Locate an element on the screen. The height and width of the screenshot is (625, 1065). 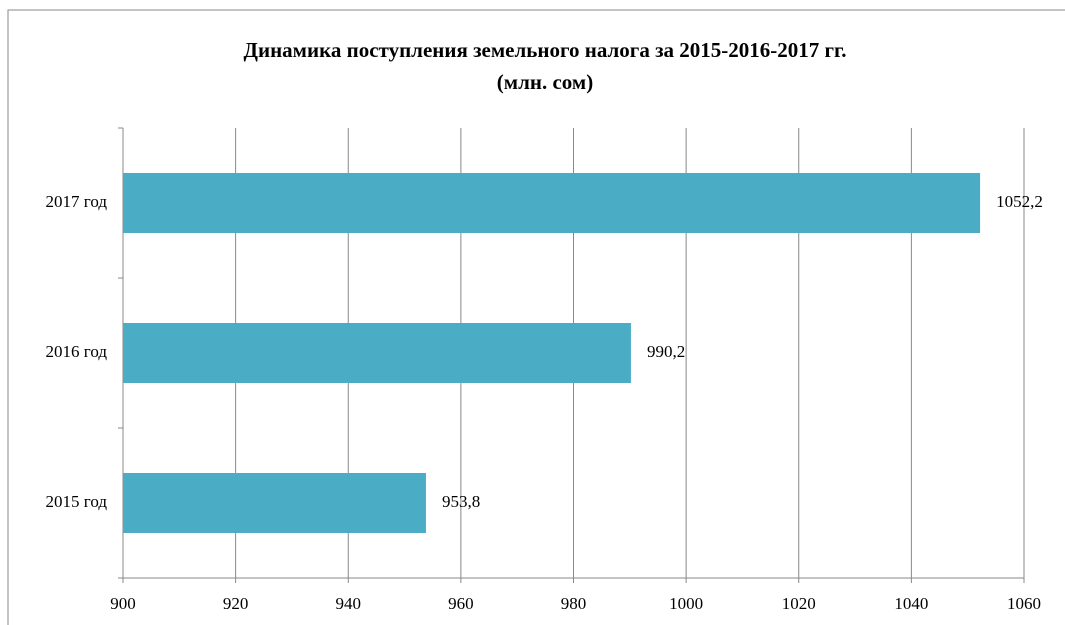
x-tick-label: 940 is located at coordinates (349, 603).